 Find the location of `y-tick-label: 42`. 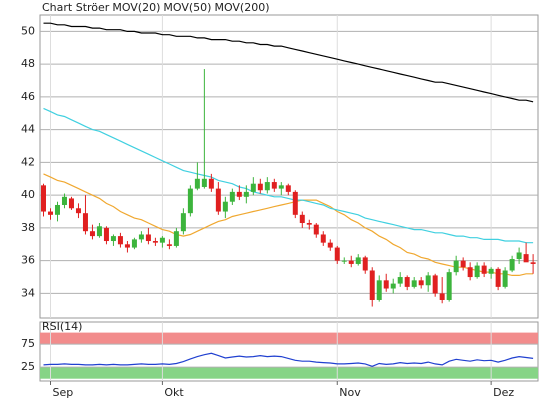

y-tick-label: 42 is located at coordinates (28, 161).